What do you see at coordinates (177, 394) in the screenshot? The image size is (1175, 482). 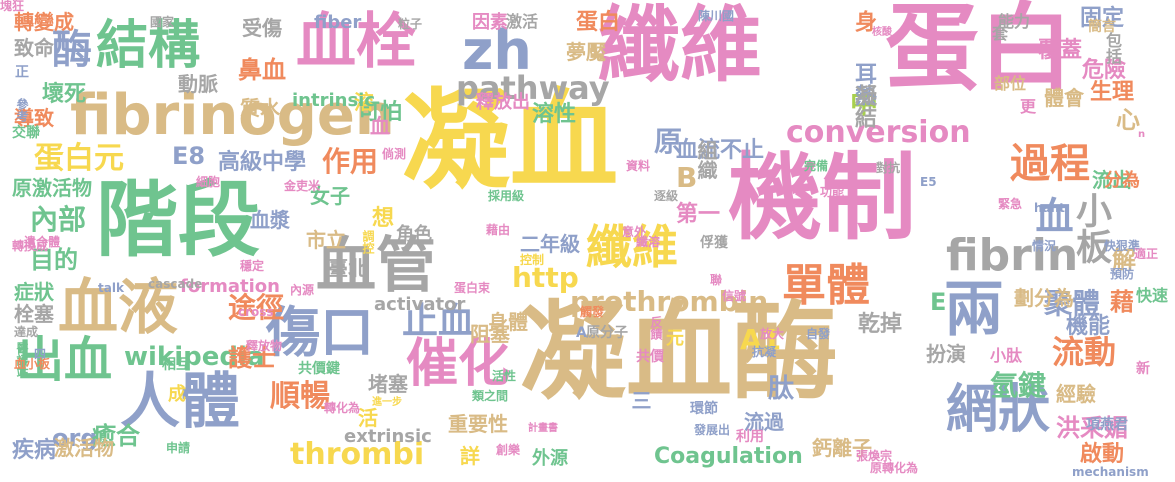 I see `cloud-word: 成` at bounding box center [177, 394].